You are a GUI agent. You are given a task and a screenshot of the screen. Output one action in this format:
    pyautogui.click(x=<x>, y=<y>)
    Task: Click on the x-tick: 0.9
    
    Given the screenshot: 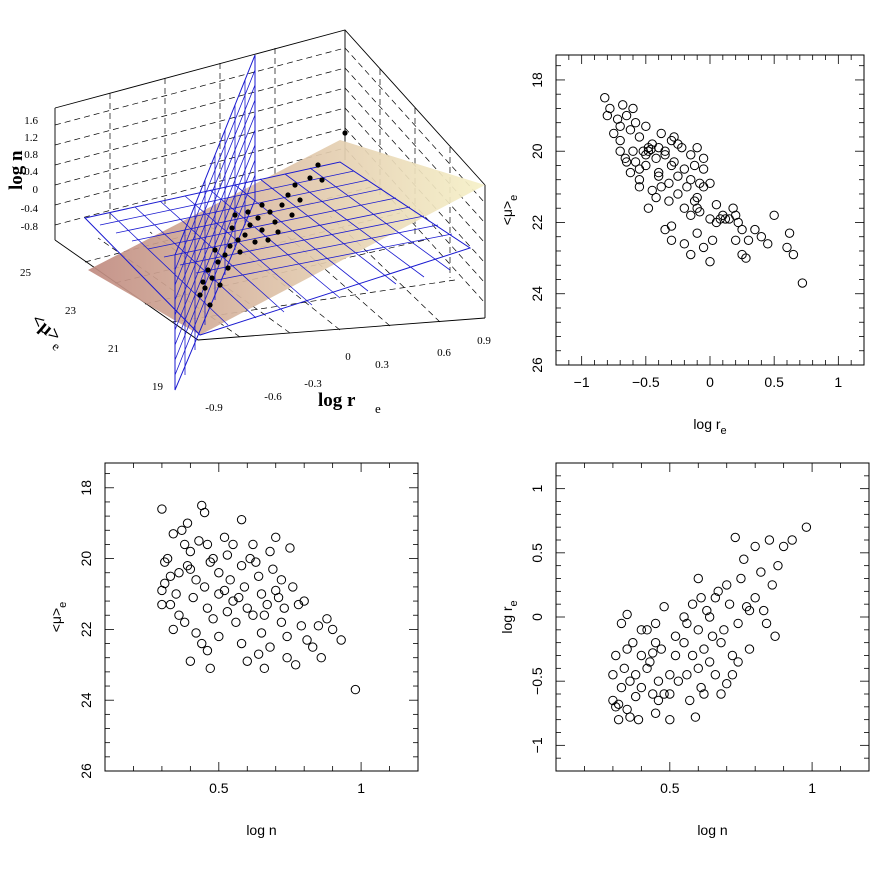 What is the action you would take?
    pyautogui.click(x=484, y=341)
    